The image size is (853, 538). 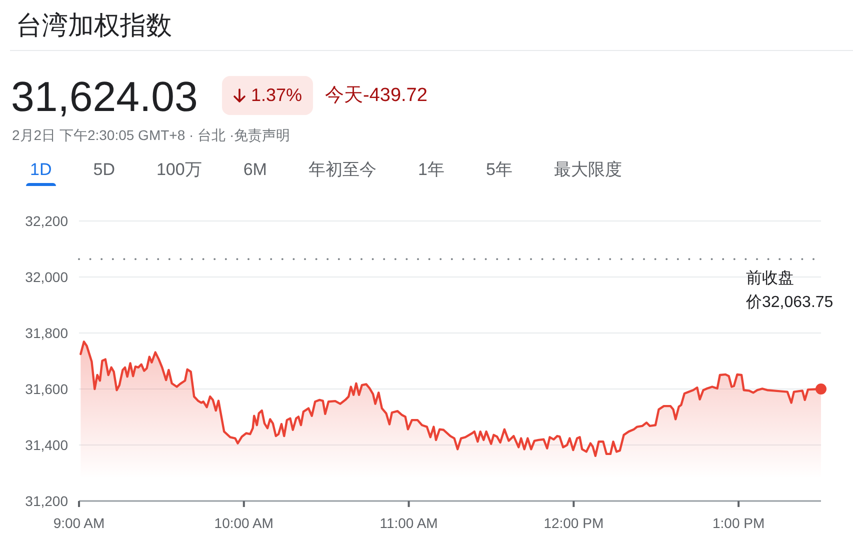 What do you see at coordinates (79, 523) in the screenshot?
I see `x-tick-label: 9:00 AM` at bounding box center [79, 523].